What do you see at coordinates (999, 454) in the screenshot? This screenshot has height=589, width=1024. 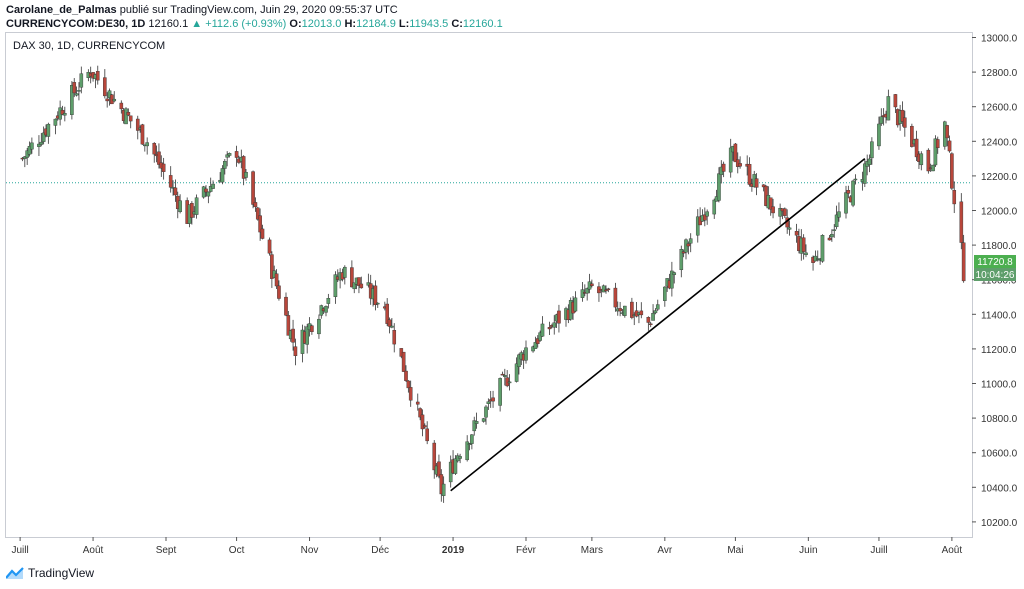 I see `y-tick-label: 10600.0` at bounding box center [999, 454].